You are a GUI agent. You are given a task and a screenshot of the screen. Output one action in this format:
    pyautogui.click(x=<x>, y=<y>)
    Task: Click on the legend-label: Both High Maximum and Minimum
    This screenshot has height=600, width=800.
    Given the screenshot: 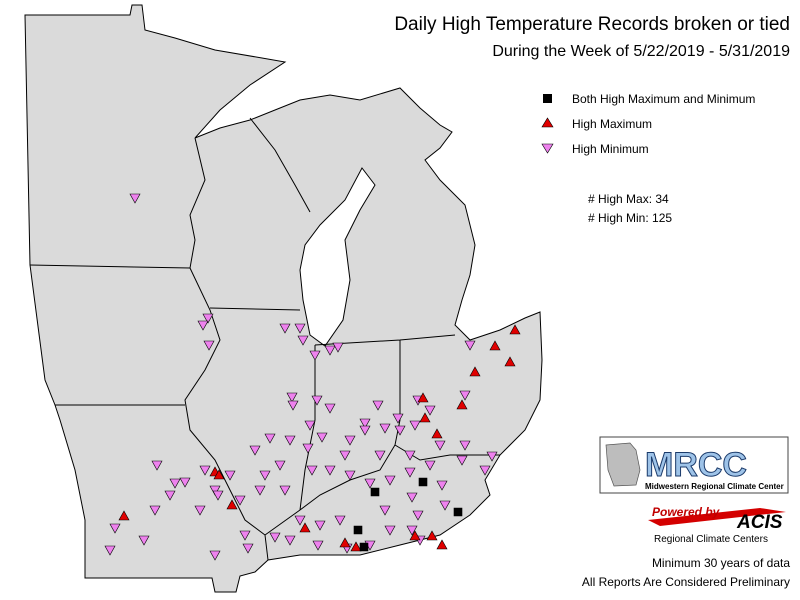 What is the action you would take?
    pyautogui.click(x=663, y=99)
    